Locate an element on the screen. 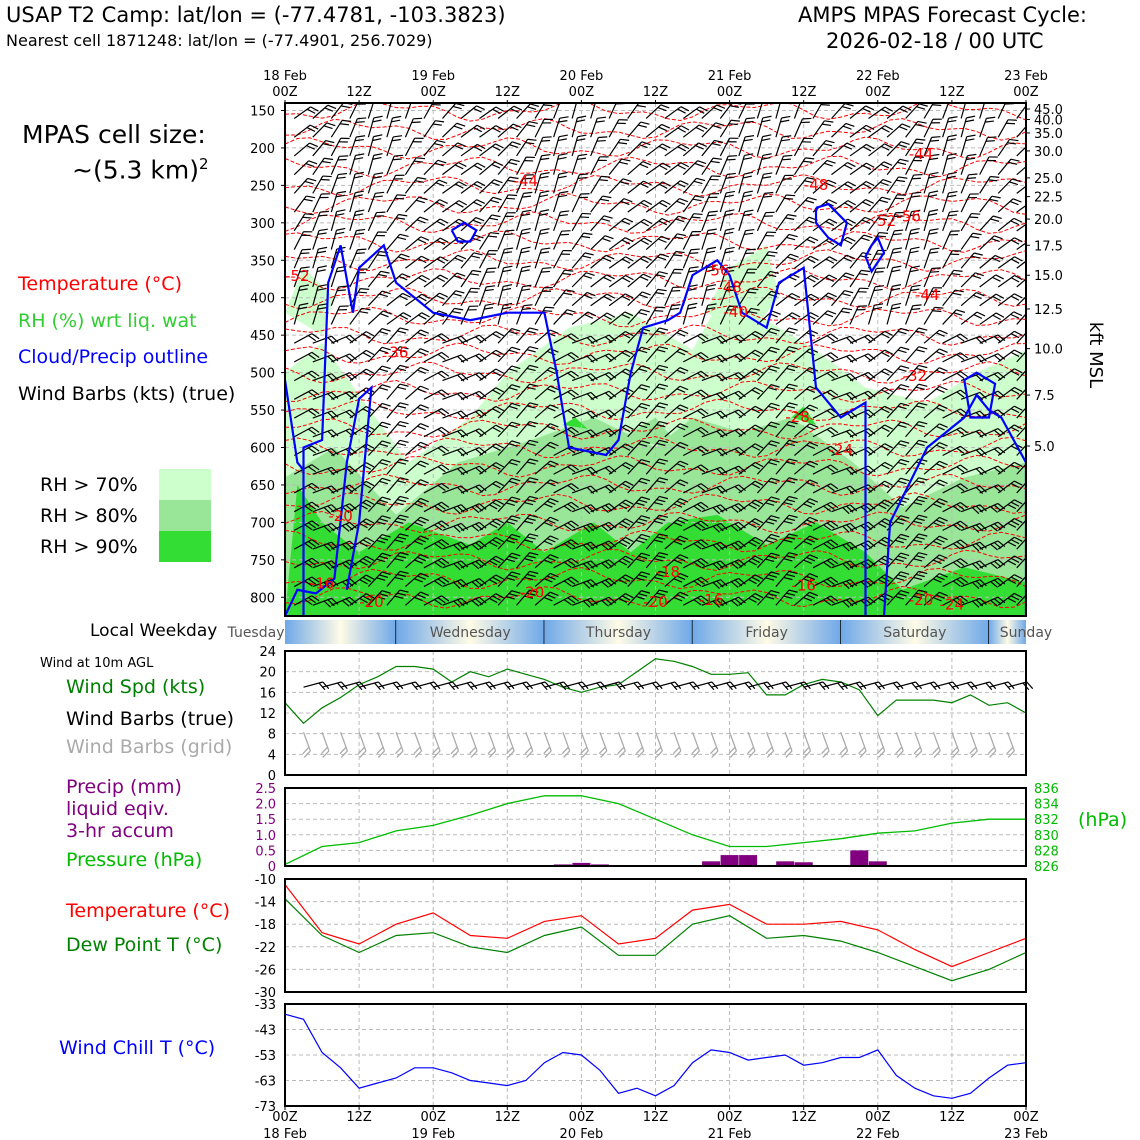 The width and height of the screenshot is (1140, 1140). kft-tick-label: 30.0 is located at coordinates (1048, 152).